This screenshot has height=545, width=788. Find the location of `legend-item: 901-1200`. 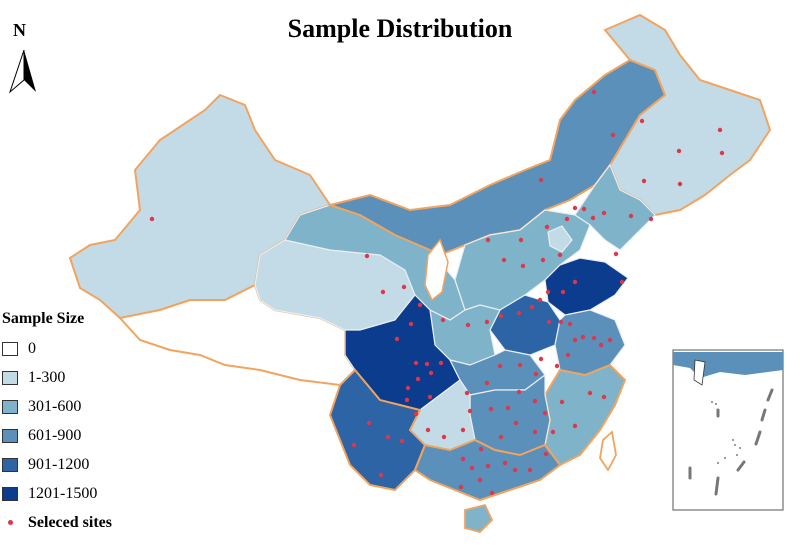

legend-item: 901-1200 is located at coordinates (57, 464).